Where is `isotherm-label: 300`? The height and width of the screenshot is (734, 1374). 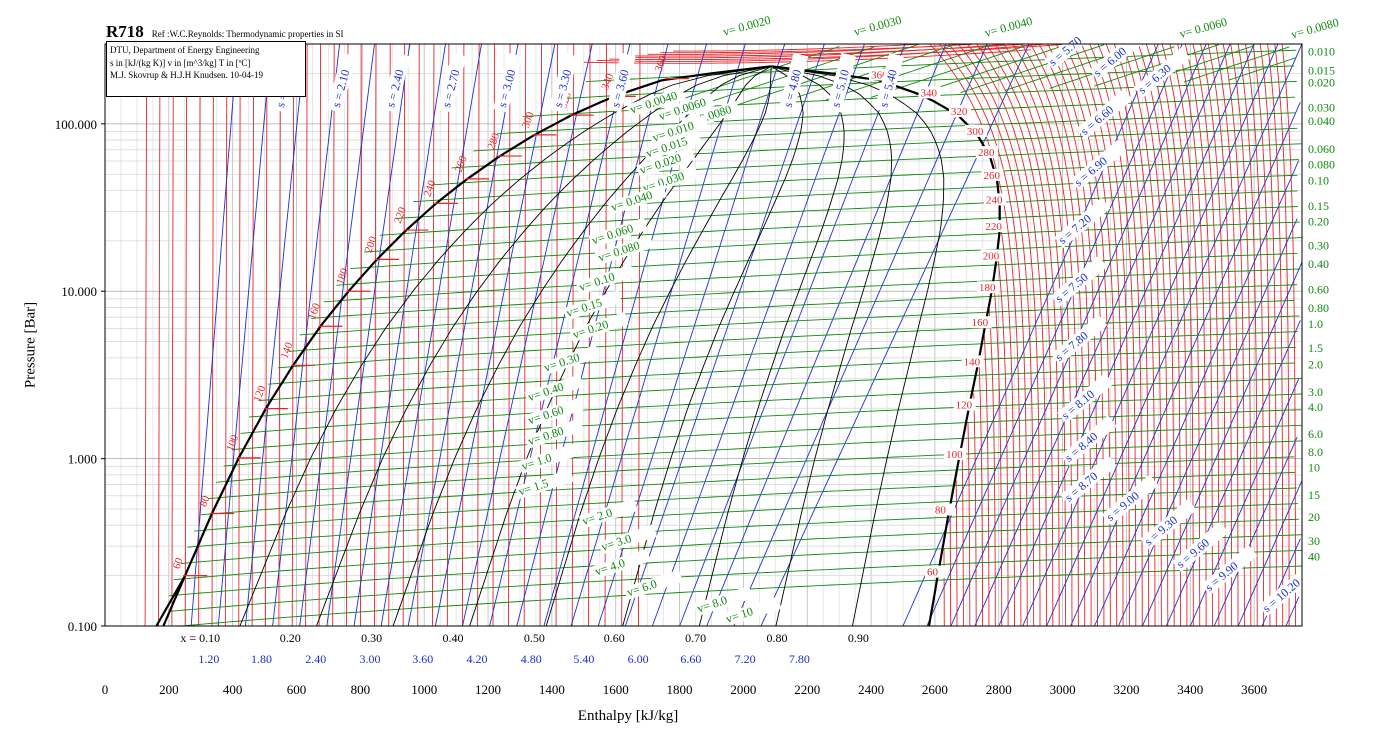 isotherm-label: 300 is located at coordinates (975, 132).